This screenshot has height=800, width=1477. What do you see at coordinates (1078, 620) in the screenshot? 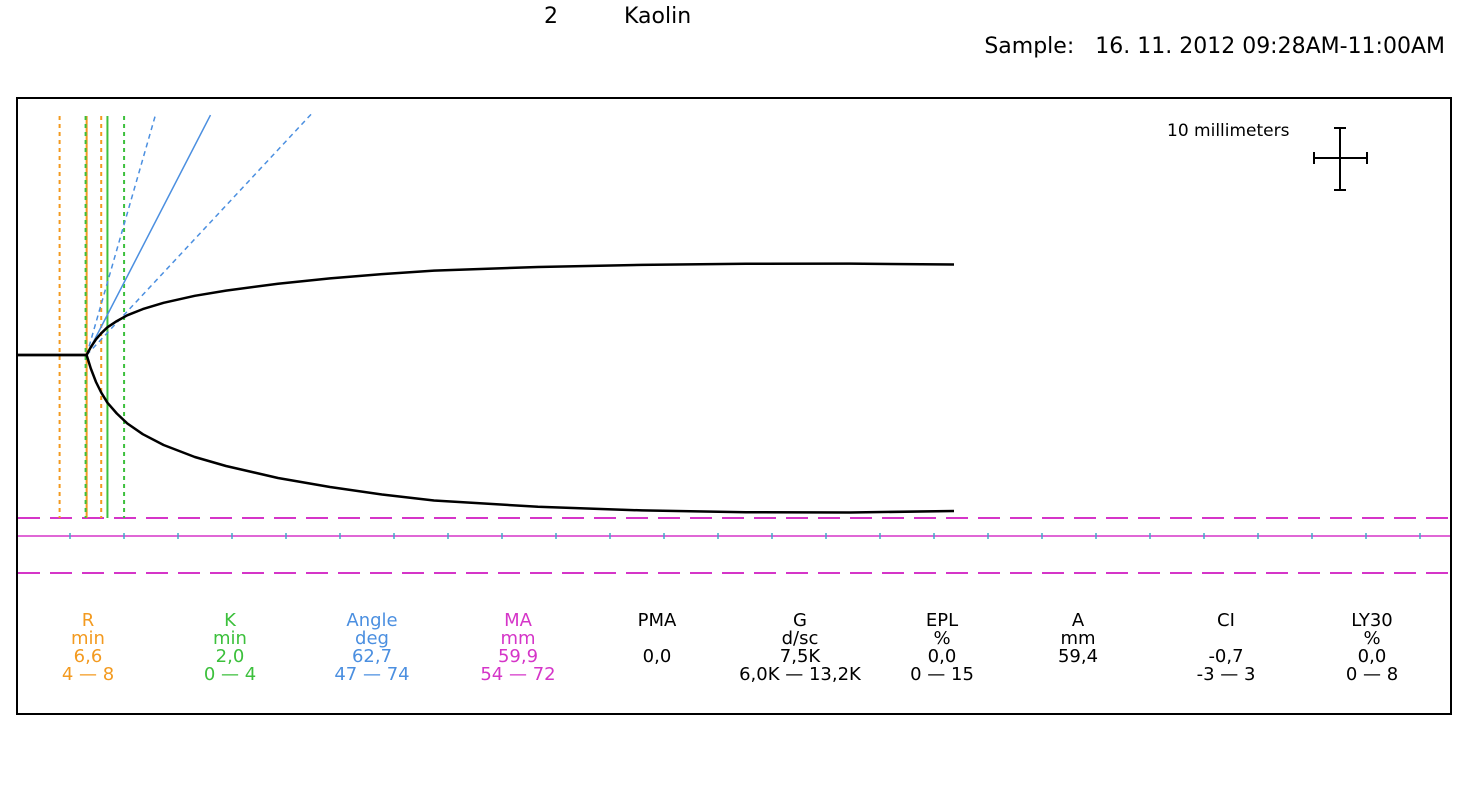
I see `param-name: A` at bounding box center [1078, 620].